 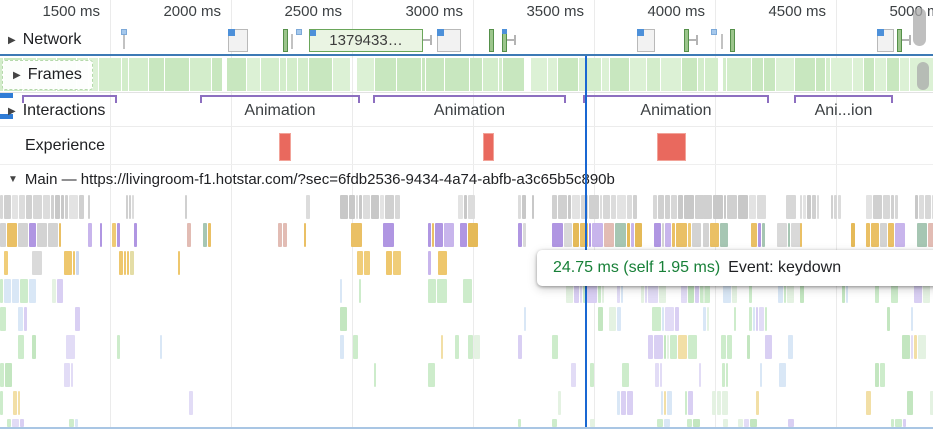 I want to click on interaction-span-line, so click(x=676, y=96).